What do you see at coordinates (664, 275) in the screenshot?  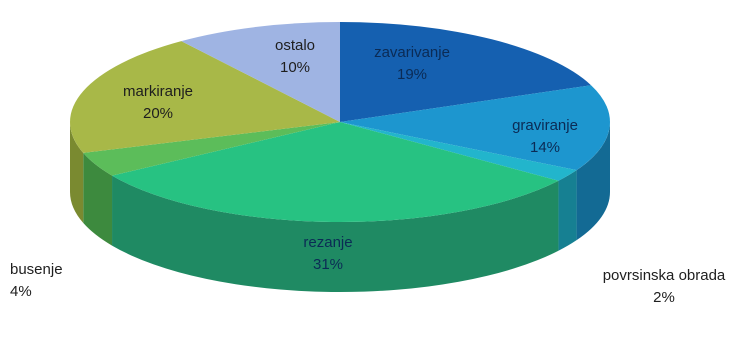 I see `pie-label-name: povrsinska obrada` at bounding box center [664, 275].